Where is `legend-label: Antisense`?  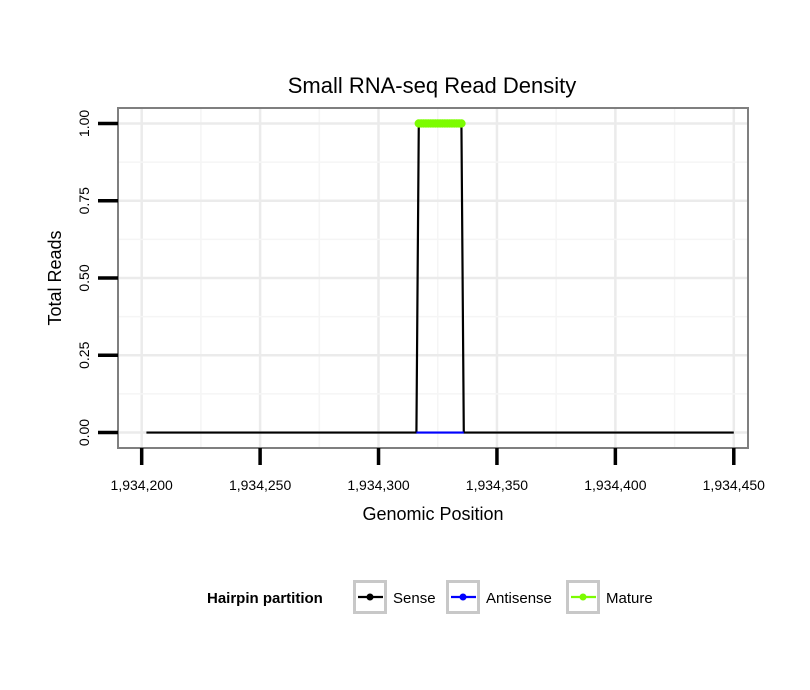
legend-label: Antisense is located at coordinates (519, 598).